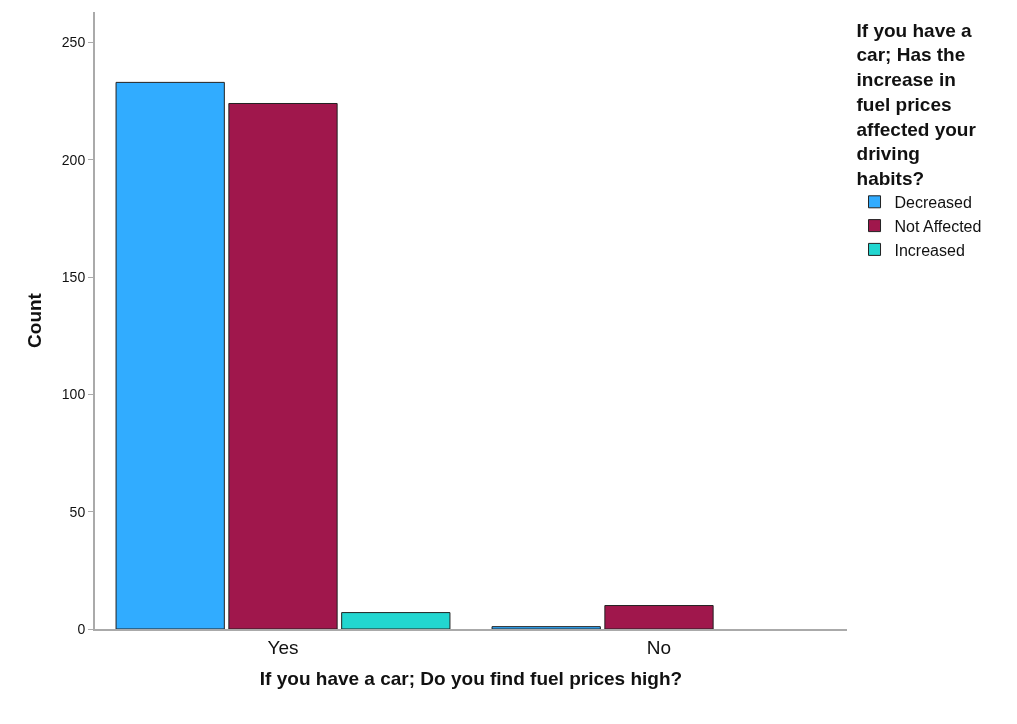  What do you see at coordinates (929, 250) in the screenshot?
I see `legend-label: Increased` at bounding box center [929, 250].